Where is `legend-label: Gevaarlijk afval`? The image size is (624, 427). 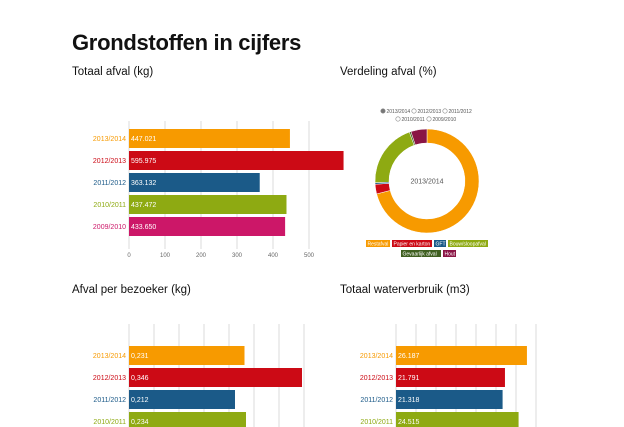
legend-label: Gevaarlijk afval is located at coordinates (420, 254).